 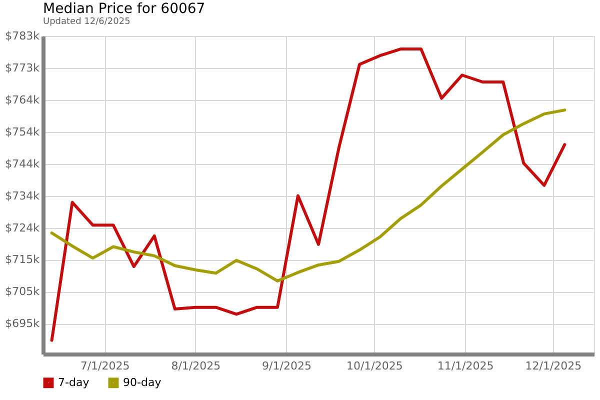 I want to click on x-tick-label: 11/1/2025, so click(x=465, y=366).